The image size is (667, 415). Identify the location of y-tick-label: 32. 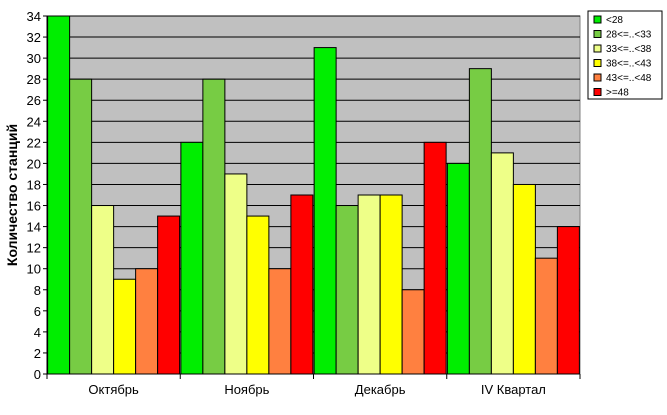
(34, 37).